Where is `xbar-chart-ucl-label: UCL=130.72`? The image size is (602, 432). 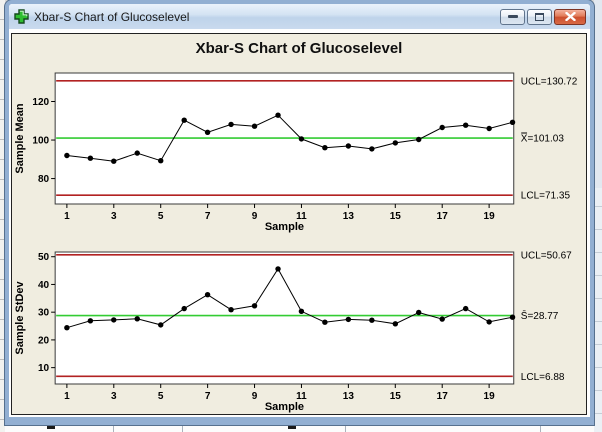
xbar-chart-ucl-label: UCL=130.72 is located at coordinates (549, 81).